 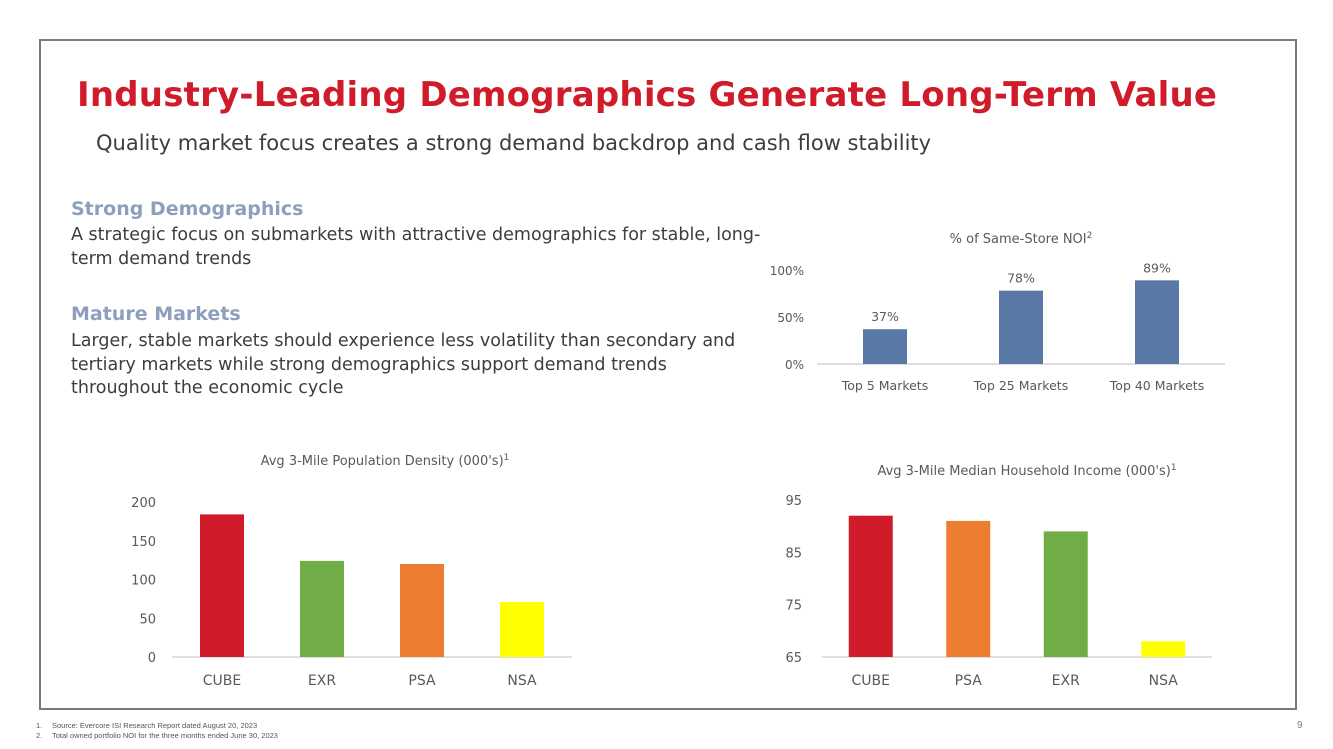 What do you see at coordinates (1020, 385) in the screenshot?
I see `category-label: Top 25 Markets` at bounding box center [1020, 385].